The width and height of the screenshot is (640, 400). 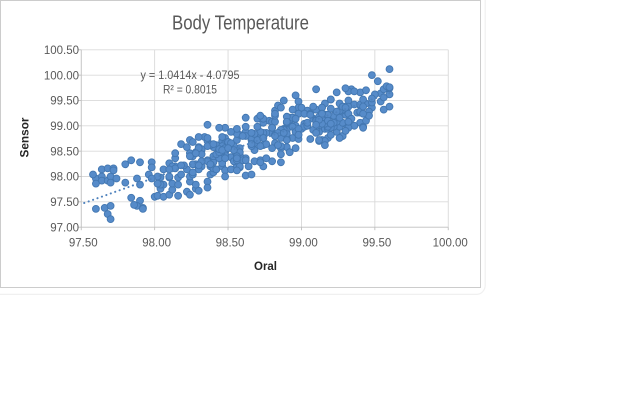 I want to click on svg-text: R² = 0.8015, so click(x=190, y=90).